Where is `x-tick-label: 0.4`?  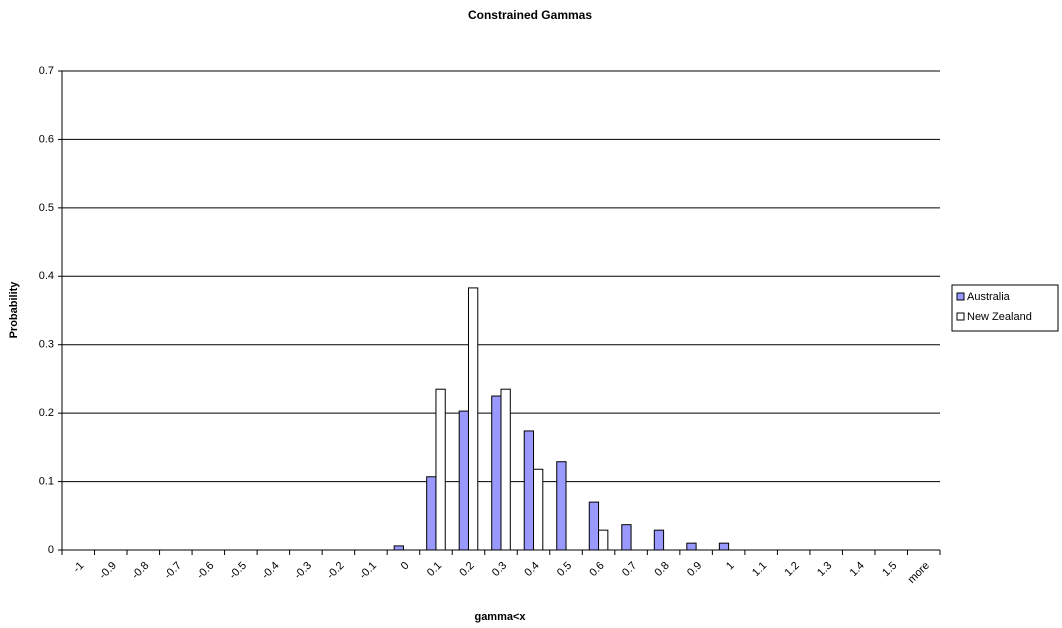 x-tick-label: 0.4 is located at coordinates (531, 569).